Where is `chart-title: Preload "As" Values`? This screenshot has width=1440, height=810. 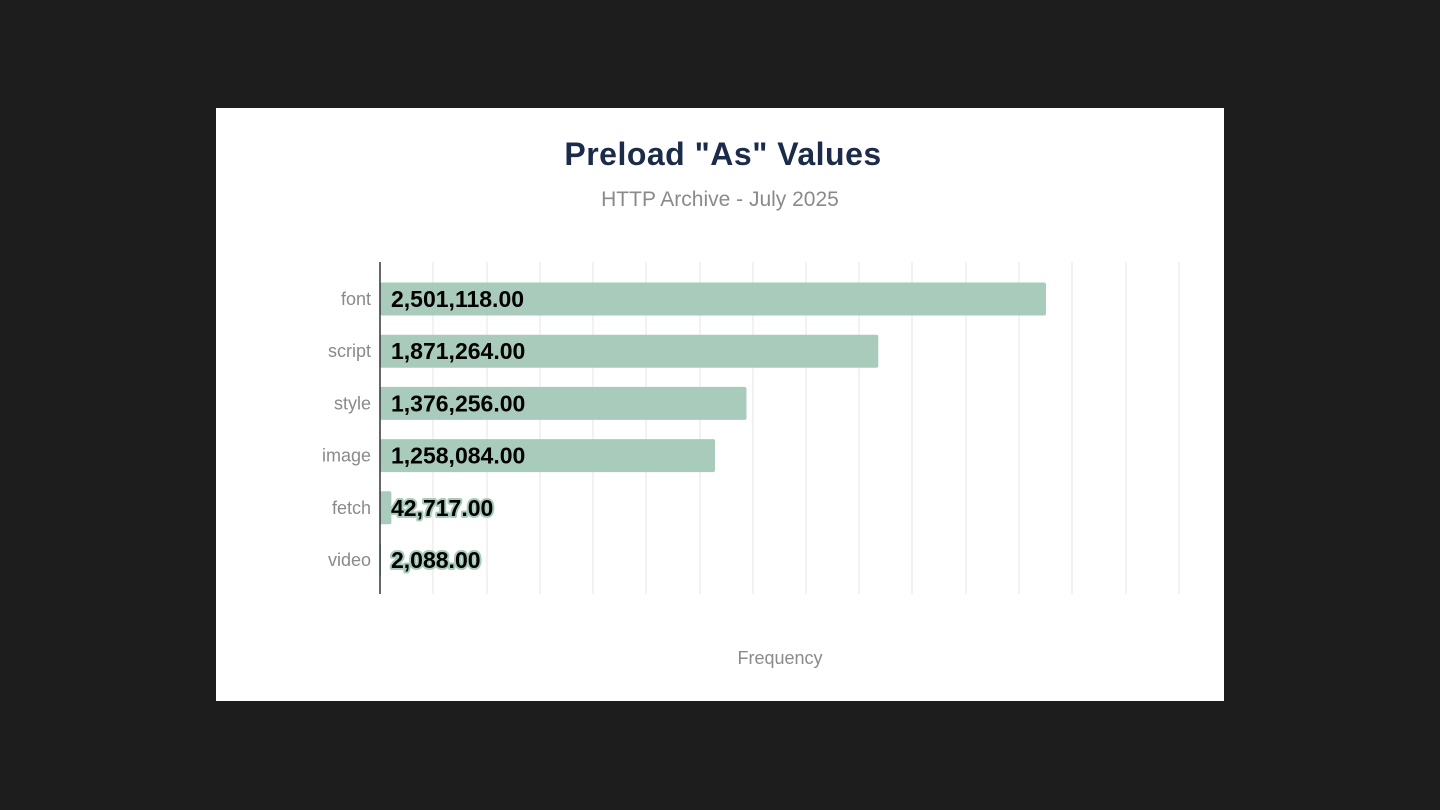 chart-title: Preload "As" Values is located at coordinates (723, 154).